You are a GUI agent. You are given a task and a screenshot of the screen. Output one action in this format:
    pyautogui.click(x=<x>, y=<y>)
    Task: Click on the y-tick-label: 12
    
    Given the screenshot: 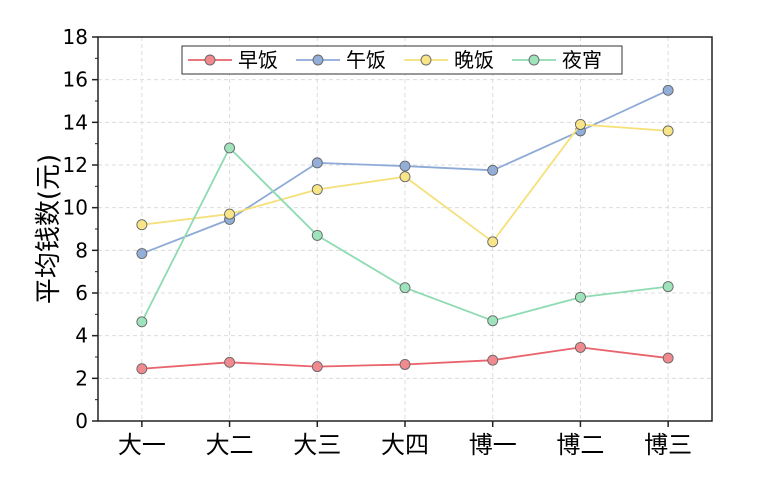 What is the action you would take?
    pyautogui.click(x=75, y=165)
    